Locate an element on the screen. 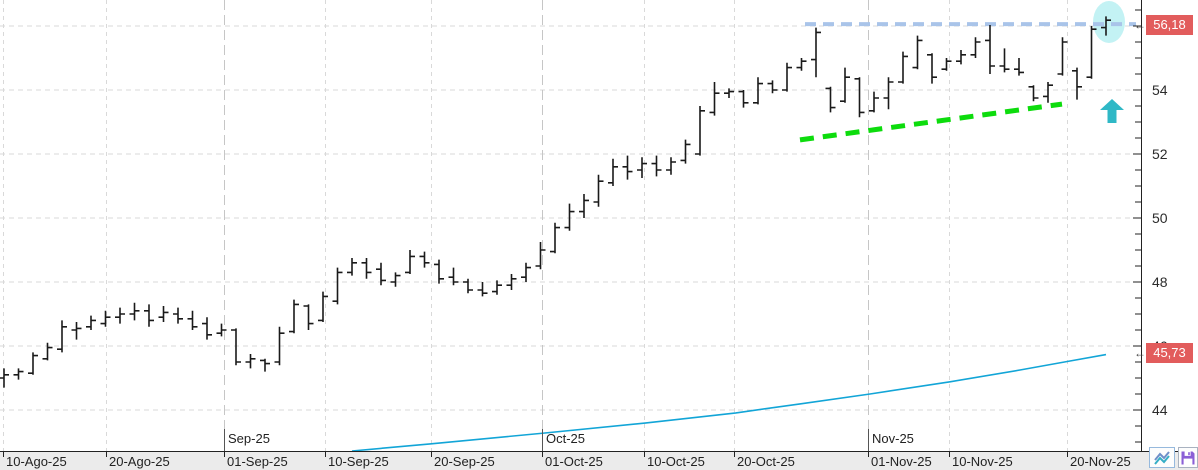  buy-signal-arrow-icon is located at coordinates (1112, 111).